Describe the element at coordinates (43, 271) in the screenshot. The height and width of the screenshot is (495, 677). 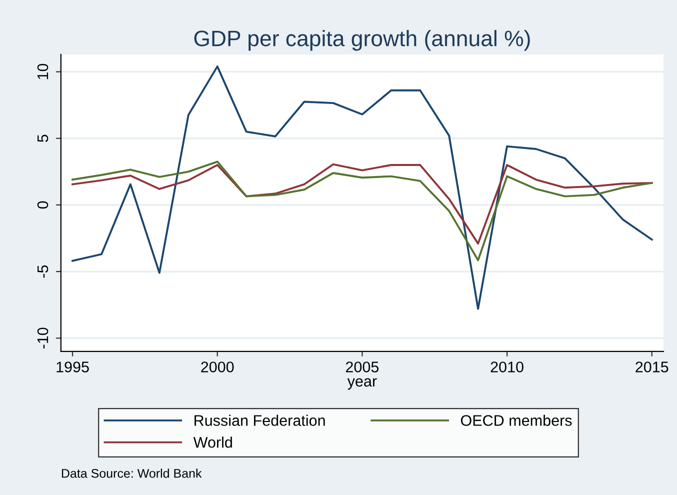
I see `y-tick-label: -5` at that location.